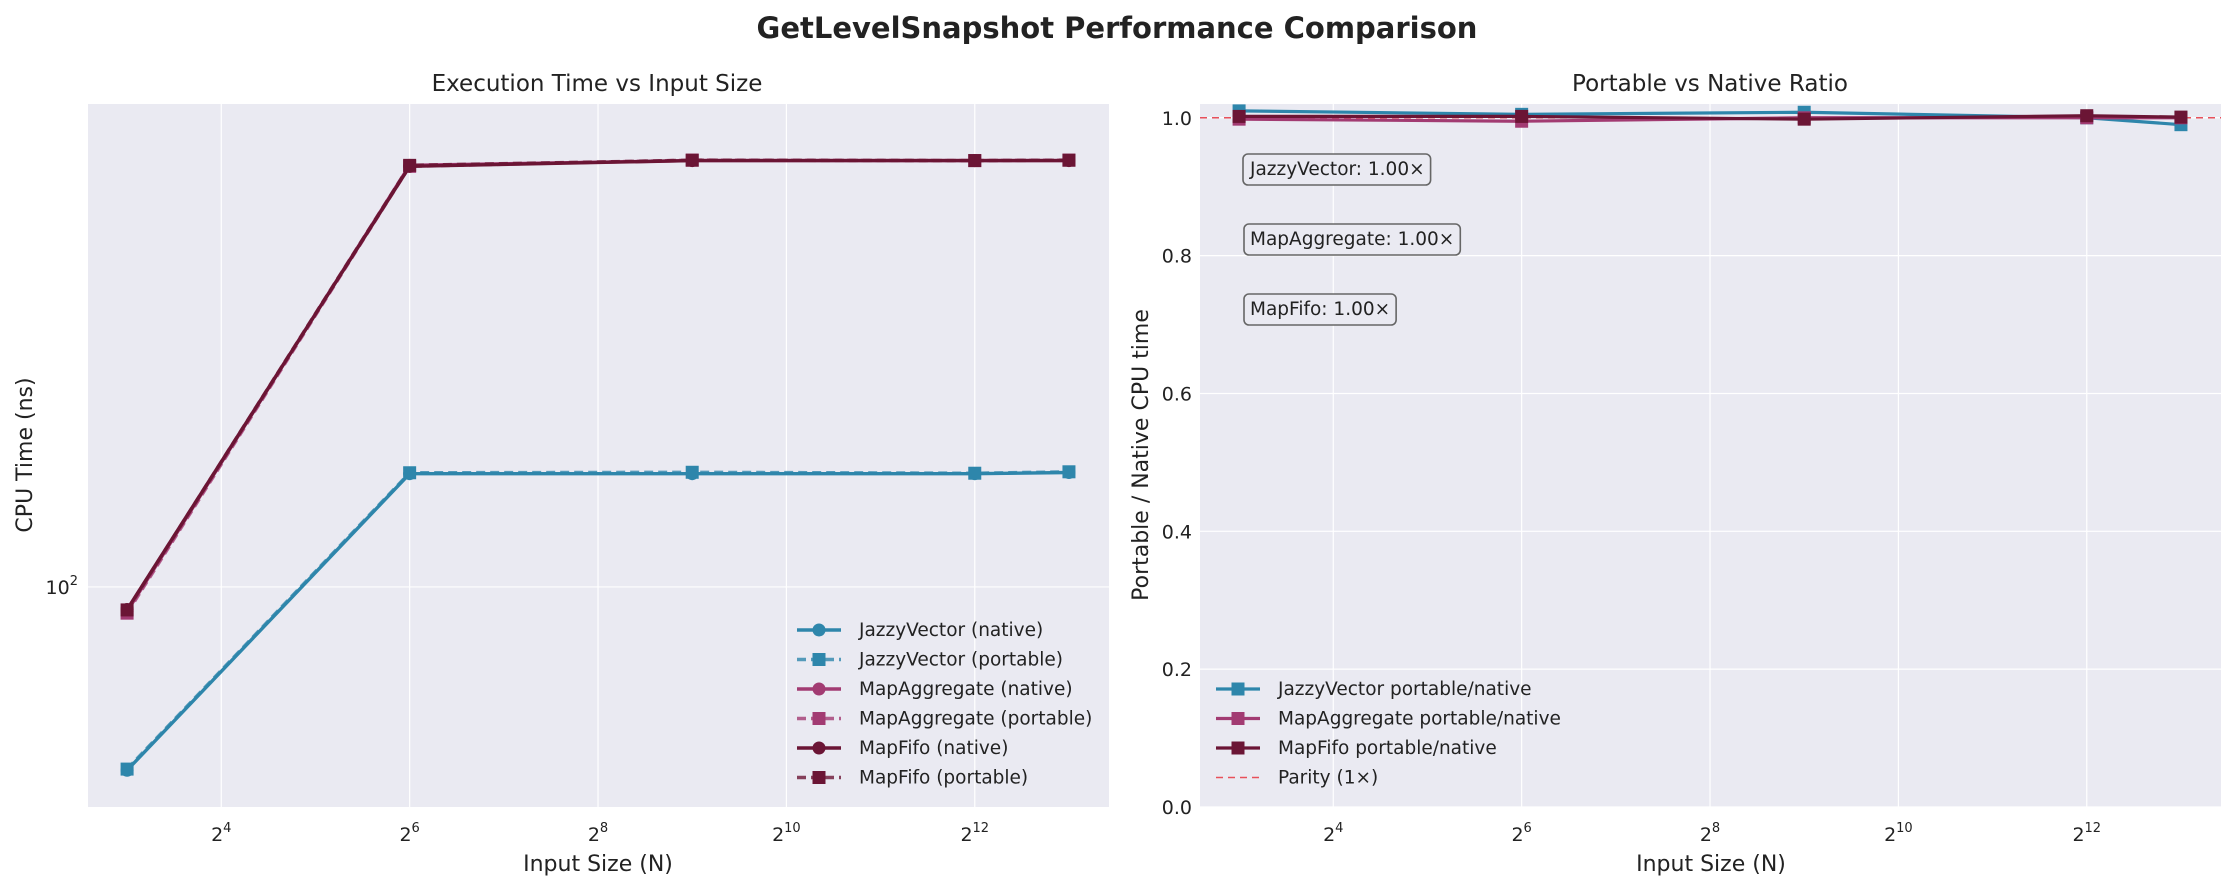 This screenshot has height=891, width=2235. Describe the element at coordinates (1177, 670) in the screenshot. I see `y-tick-label: 0.2` at that location.